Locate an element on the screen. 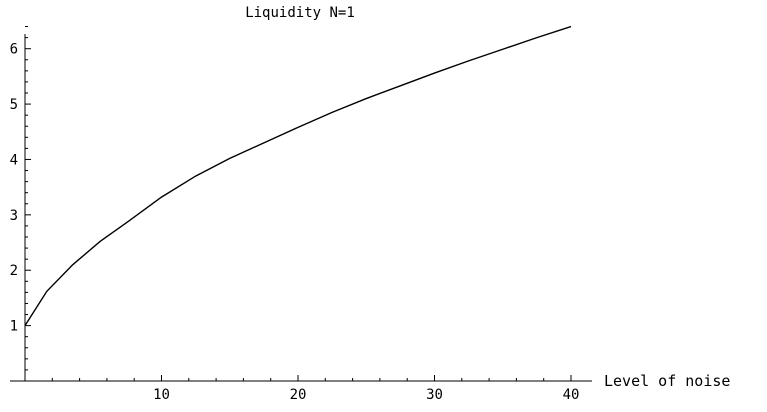 Image resolution: width=767 pixels, height=412 pixels. x-tick-label: 30 is located at coordinates (434, 395).